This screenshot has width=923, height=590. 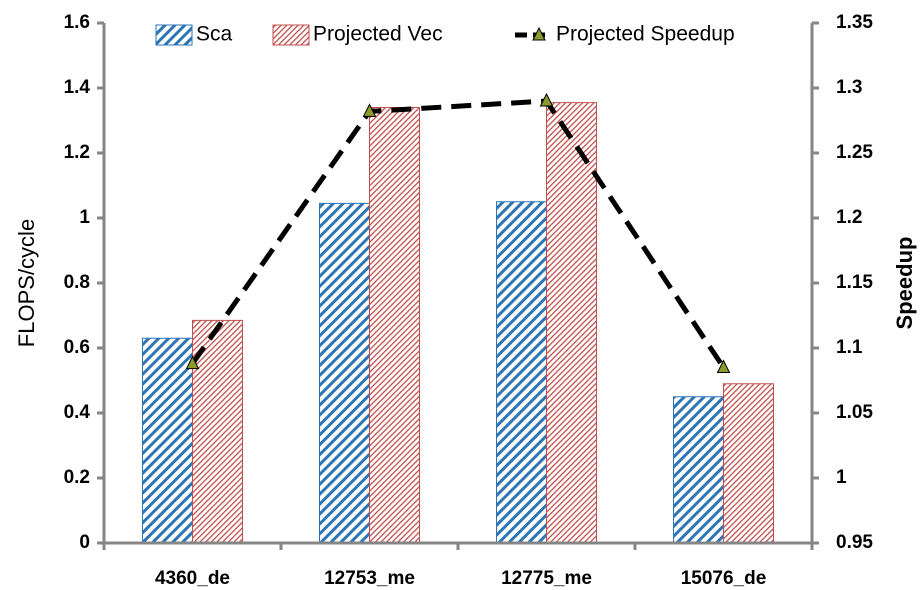 I want to click on y-tick-label: 0, so click(x=84, y=542).